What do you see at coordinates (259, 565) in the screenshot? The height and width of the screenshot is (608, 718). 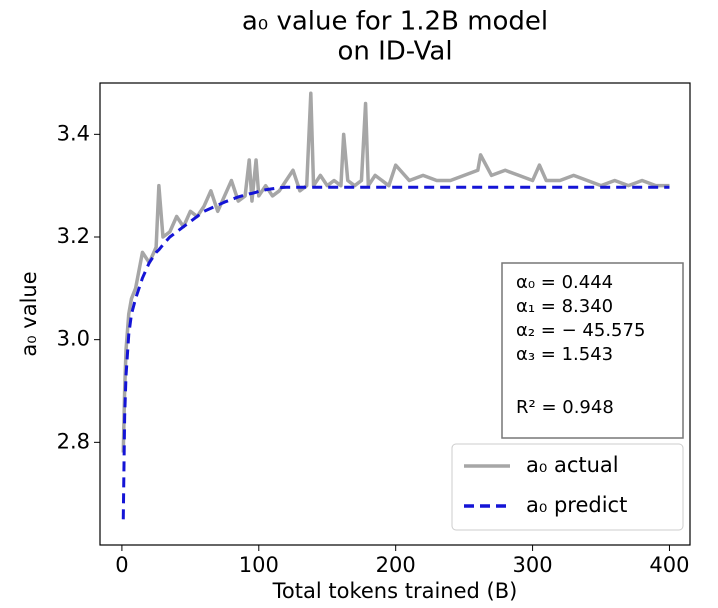 I see `x-tick-label: 100` at bounding box center [259, 565].